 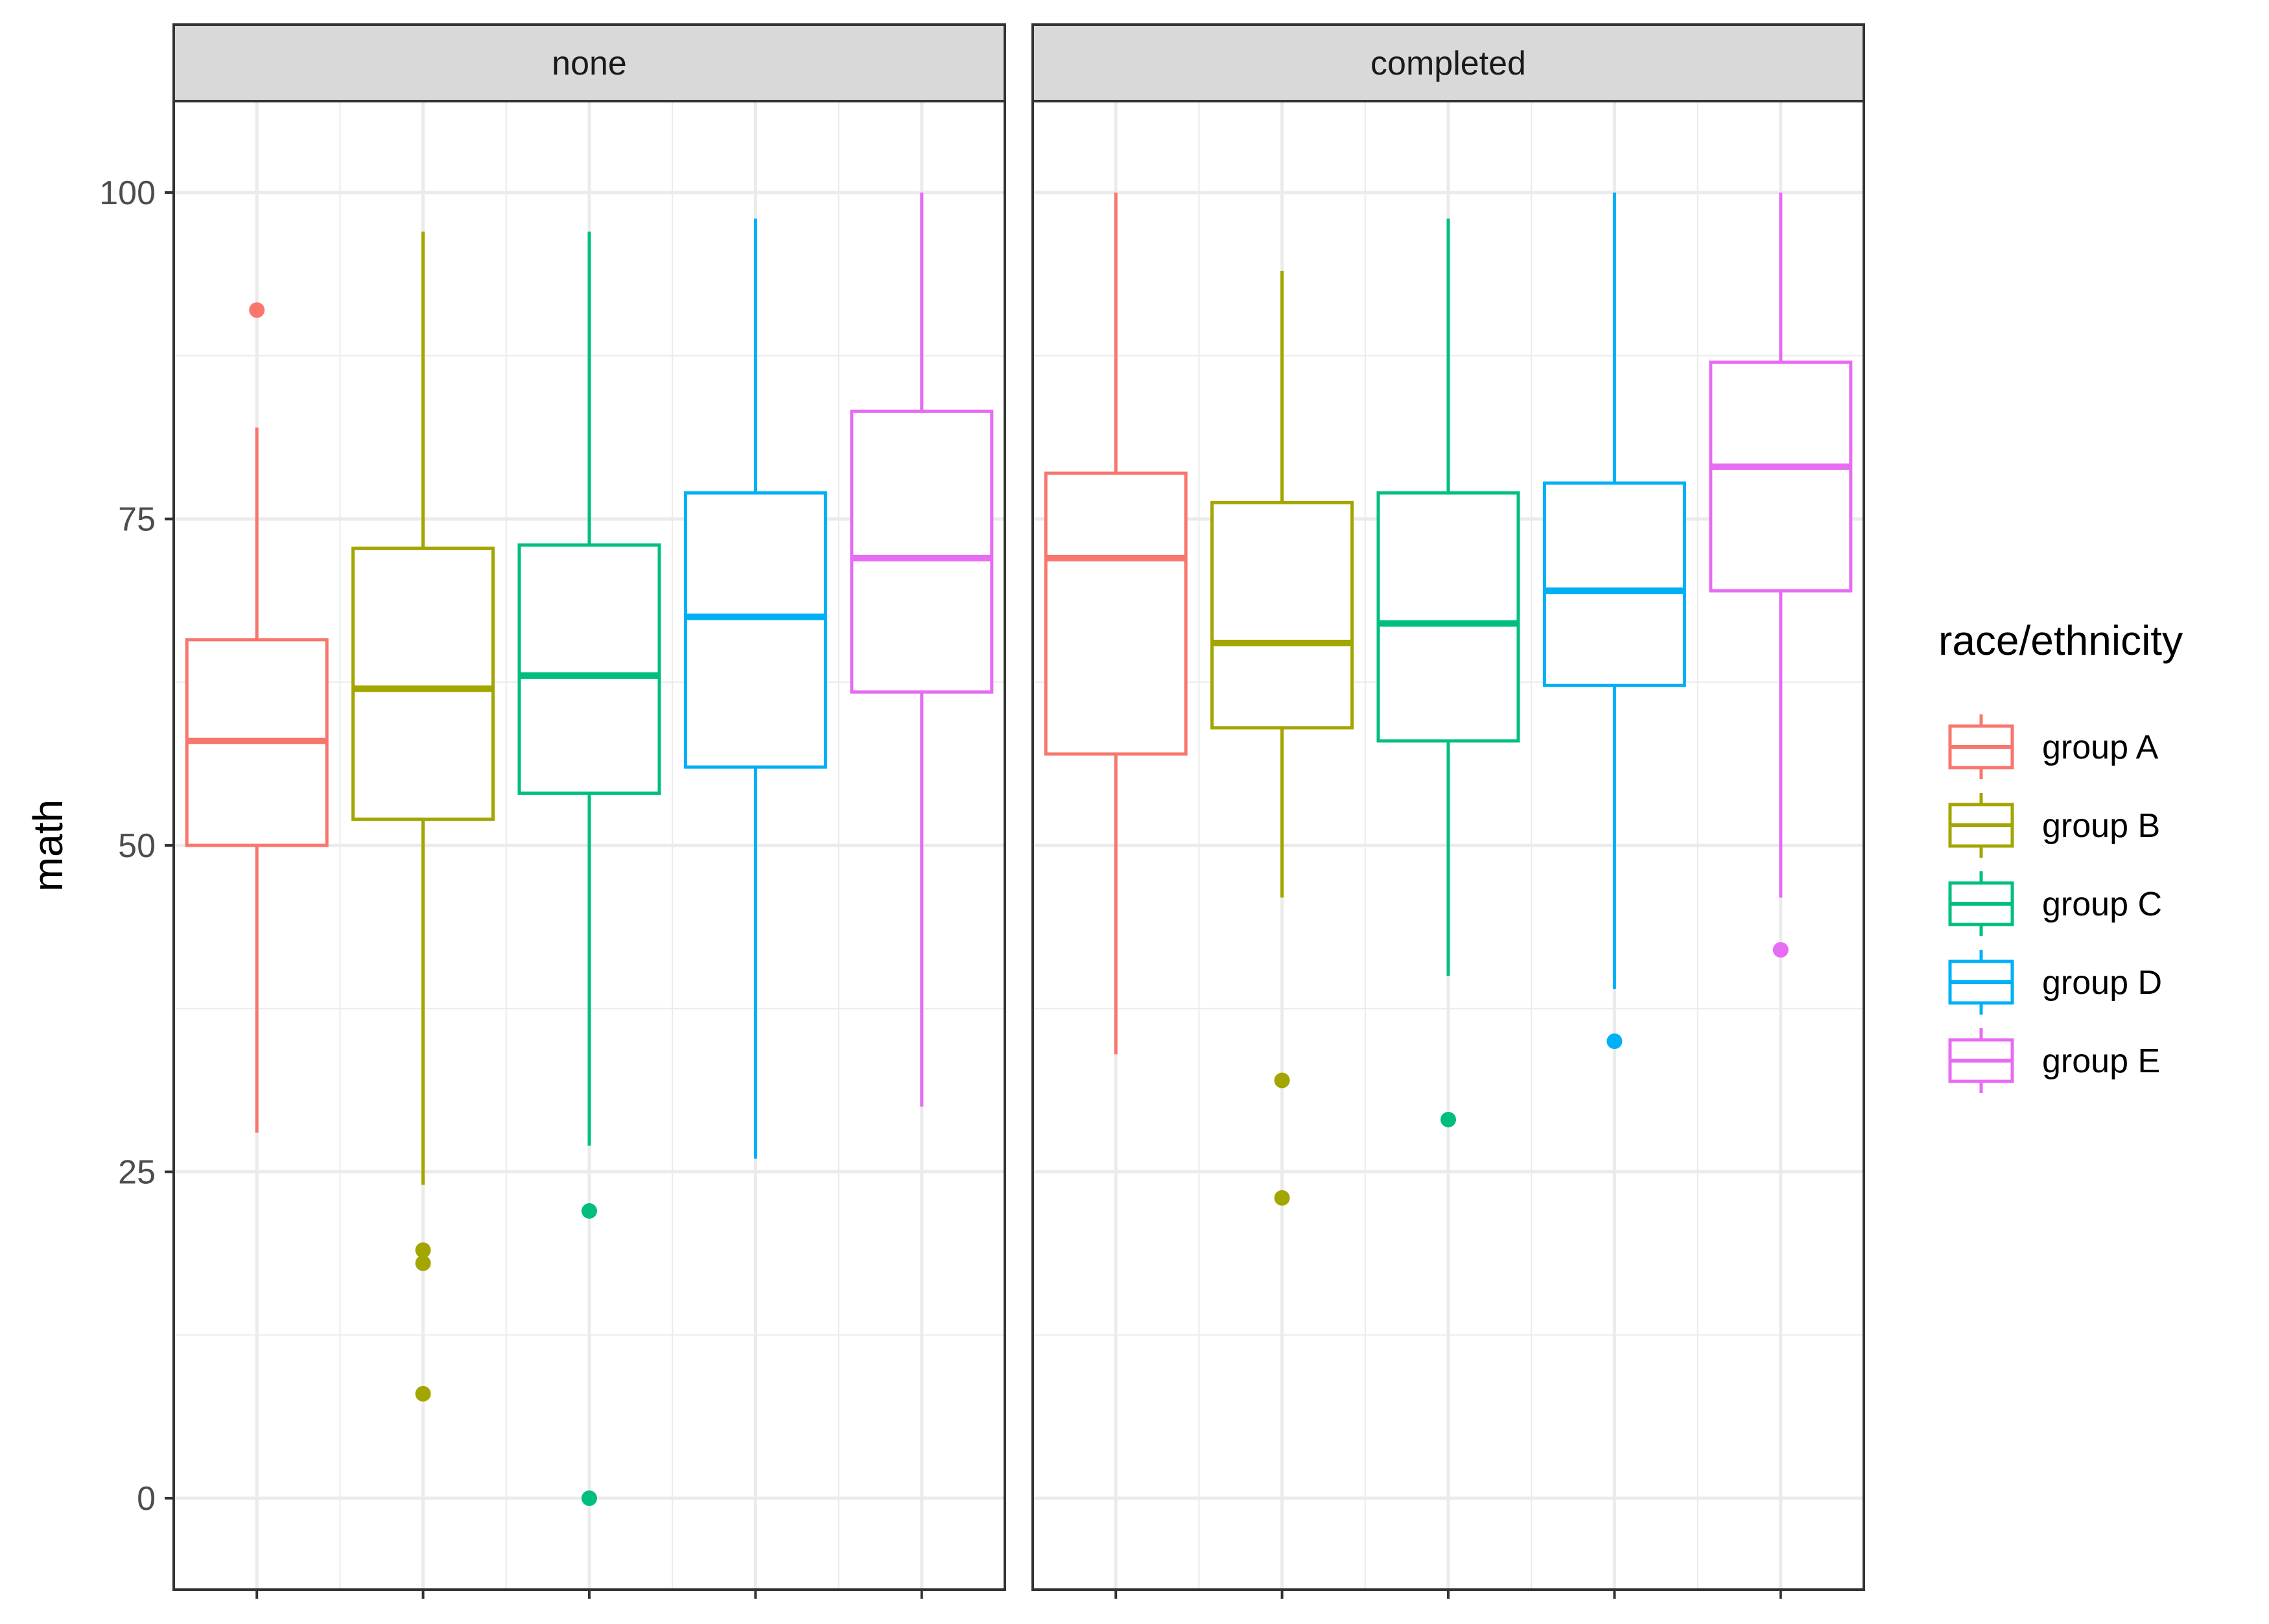 I want to click on legend-item-group-D: group D, so click(x=2055, y=983).